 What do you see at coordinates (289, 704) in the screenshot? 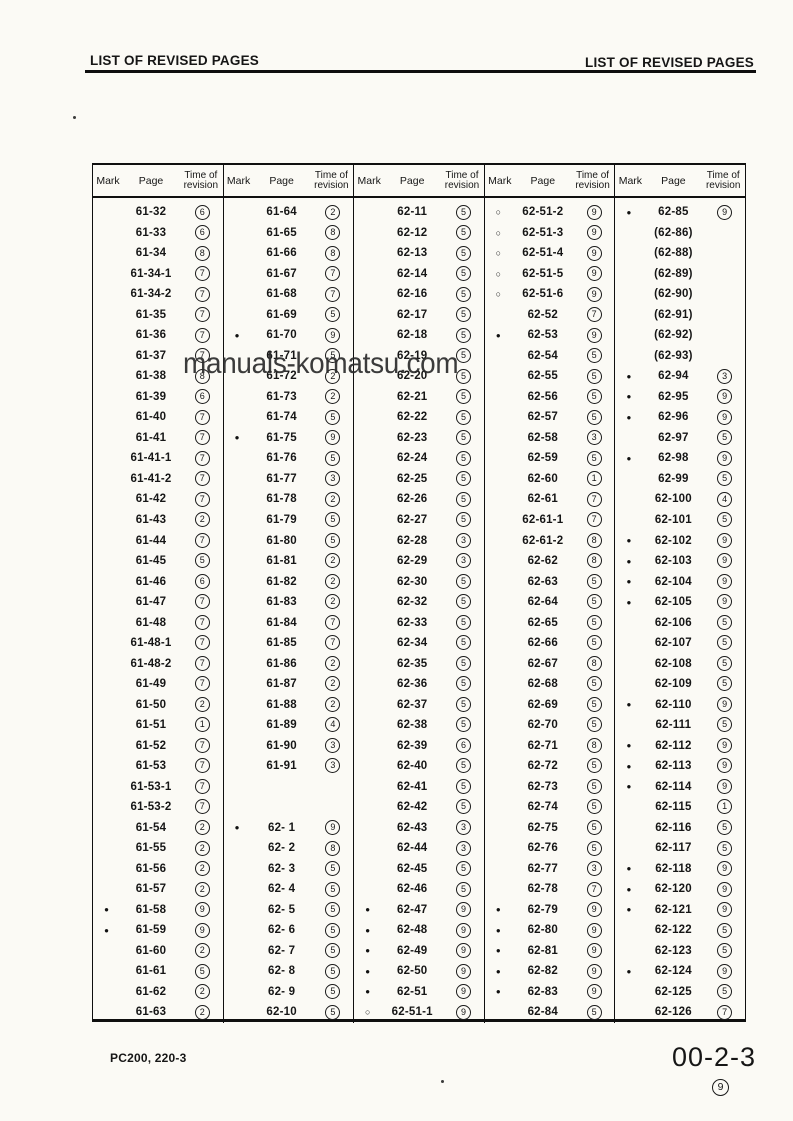
I see `table-row: 61-88 2` at bounding box center [289, 704].